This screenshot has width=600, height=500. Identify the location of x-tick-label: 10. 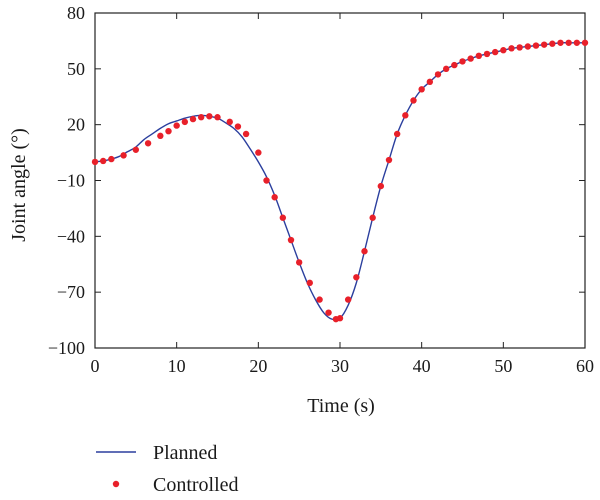
(177, 366).